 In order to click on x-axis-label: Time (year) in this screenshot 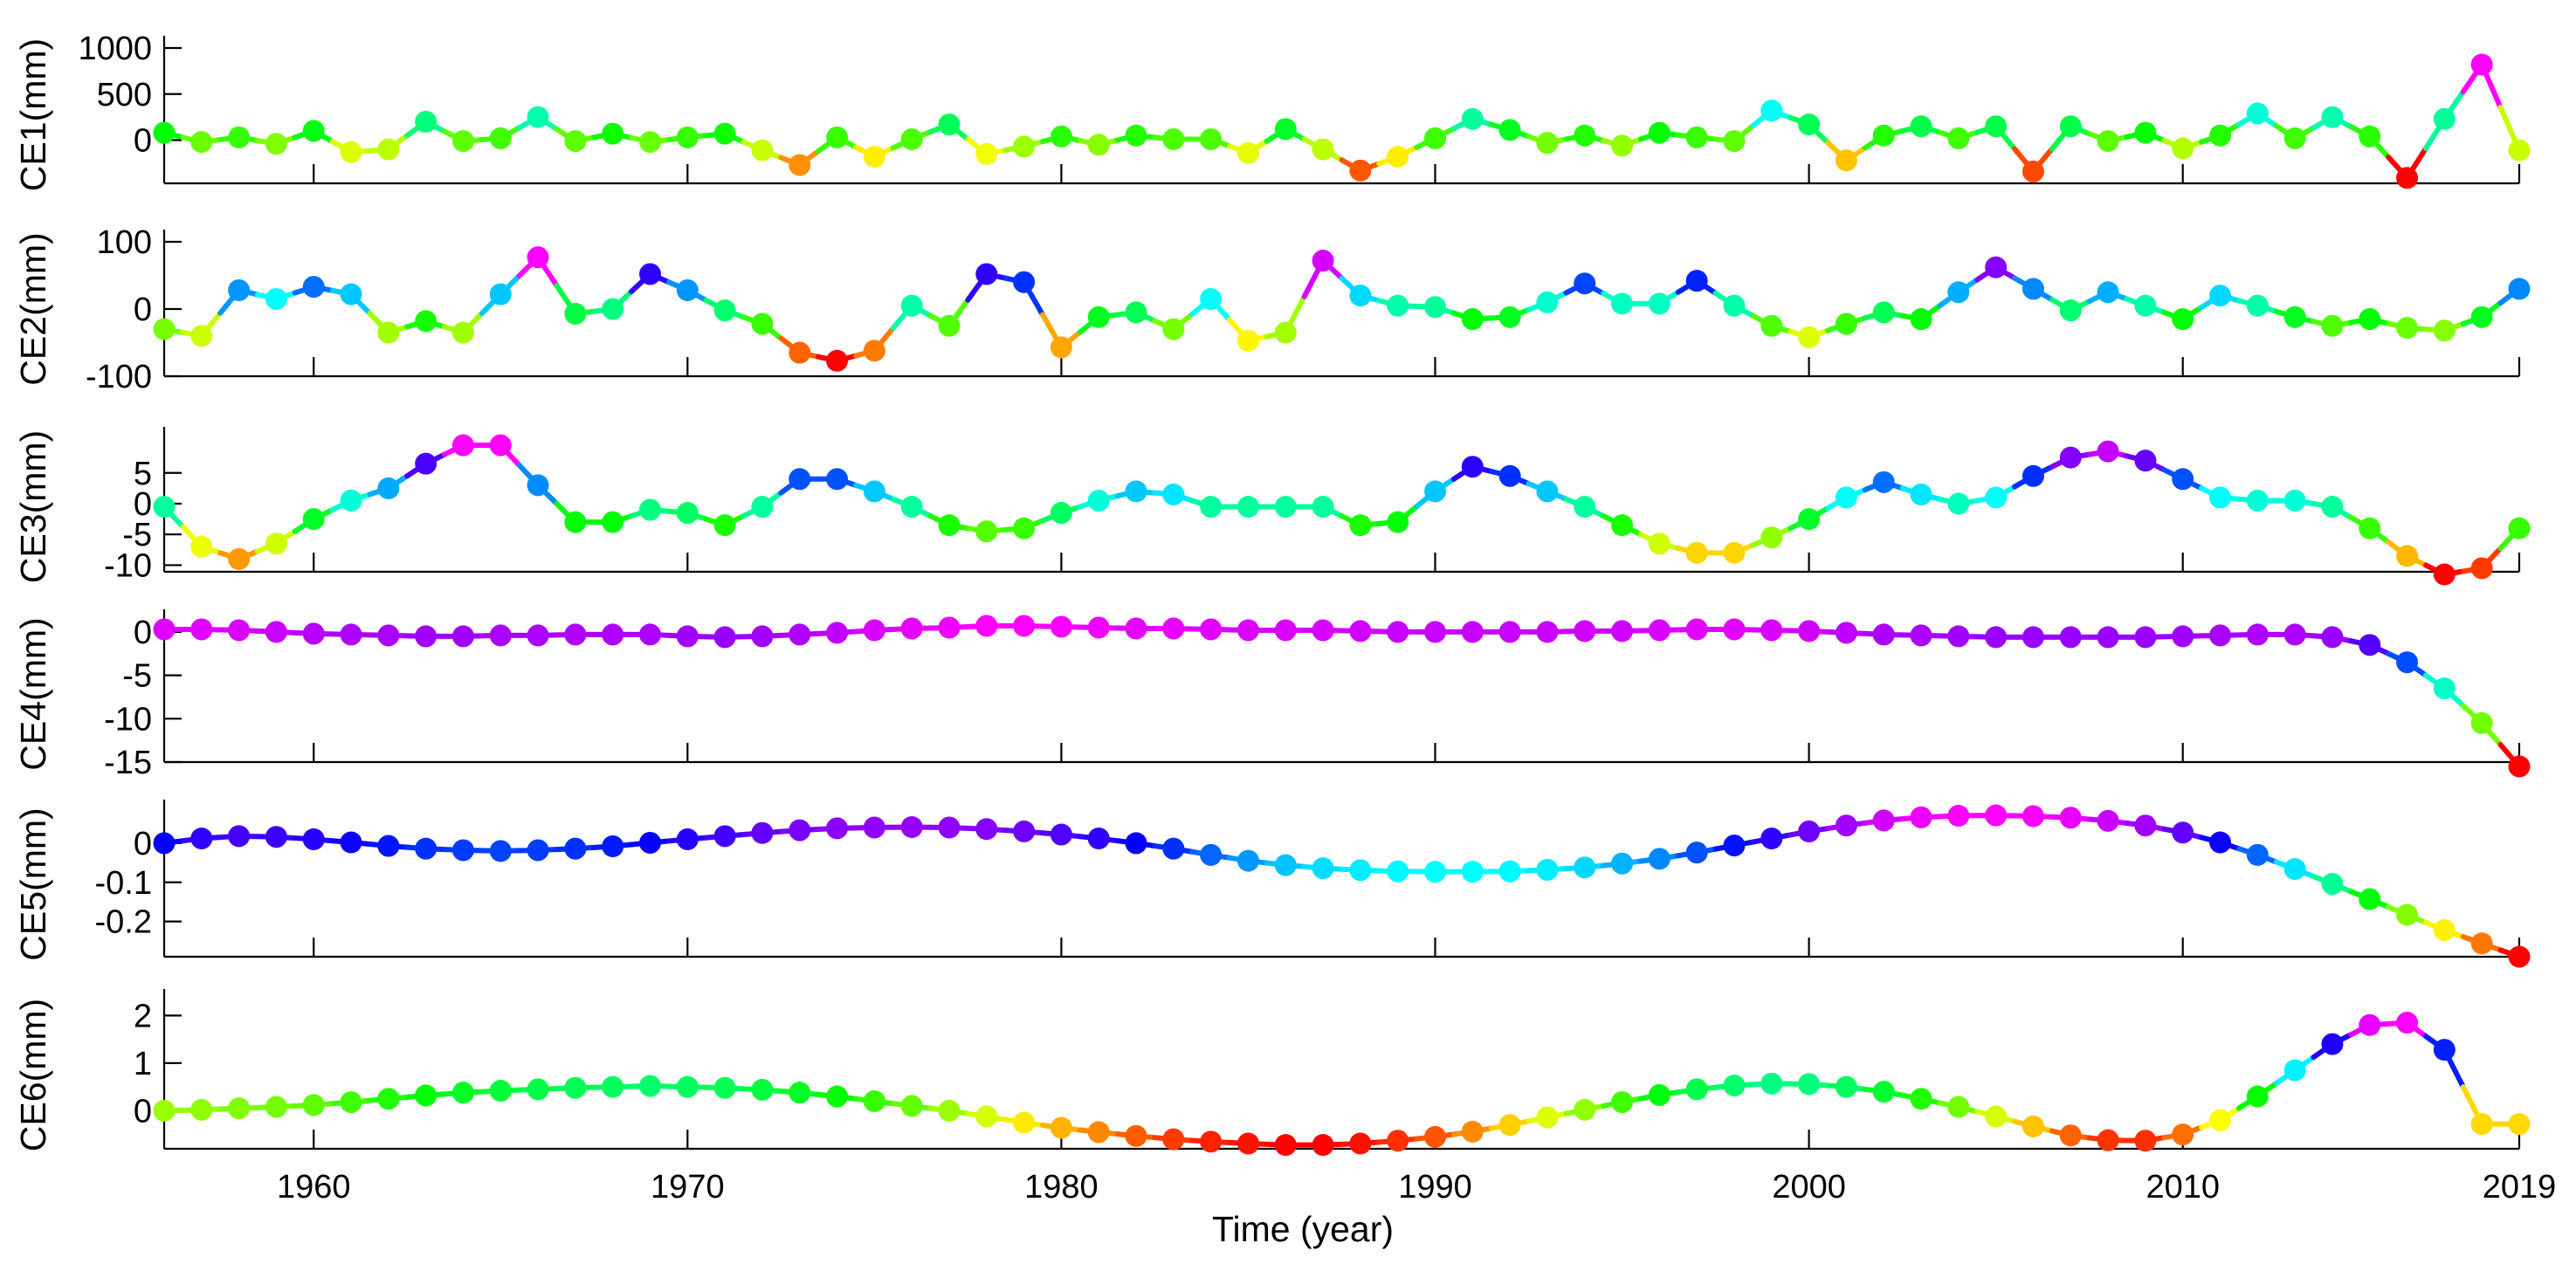, I will do `click(1303, 1229)`.